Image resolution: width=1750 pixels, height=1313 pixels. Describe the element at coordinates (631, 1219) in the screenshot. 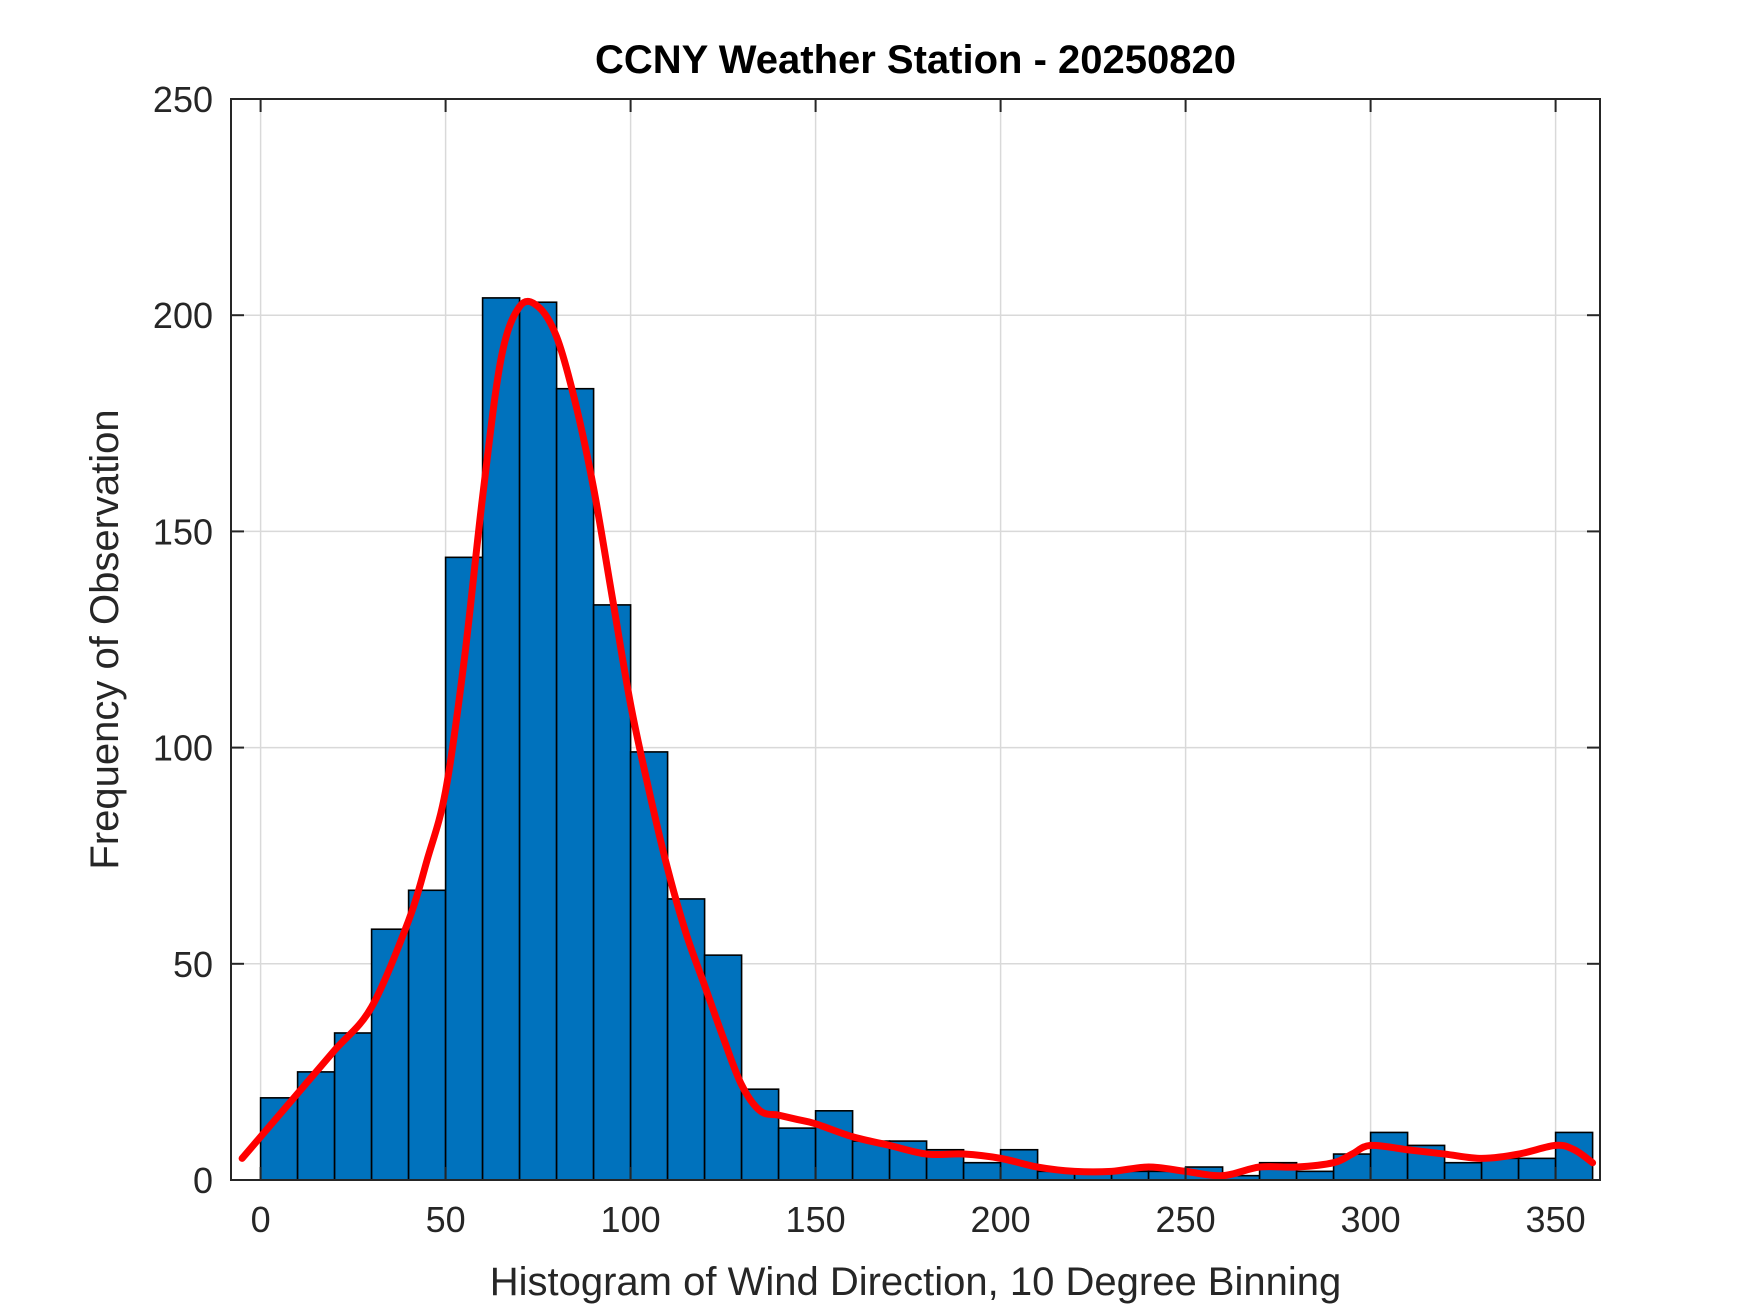

I see `x-tick-label: 100` at that location.